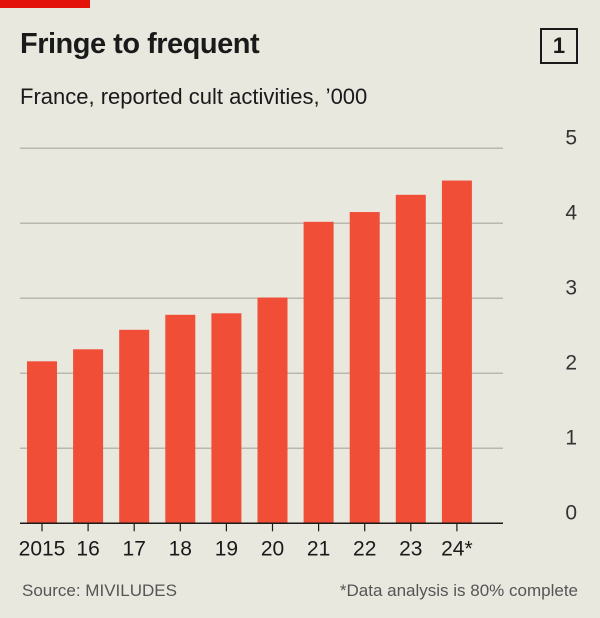  I want to click on chart-number: 1, so click(559, 46).